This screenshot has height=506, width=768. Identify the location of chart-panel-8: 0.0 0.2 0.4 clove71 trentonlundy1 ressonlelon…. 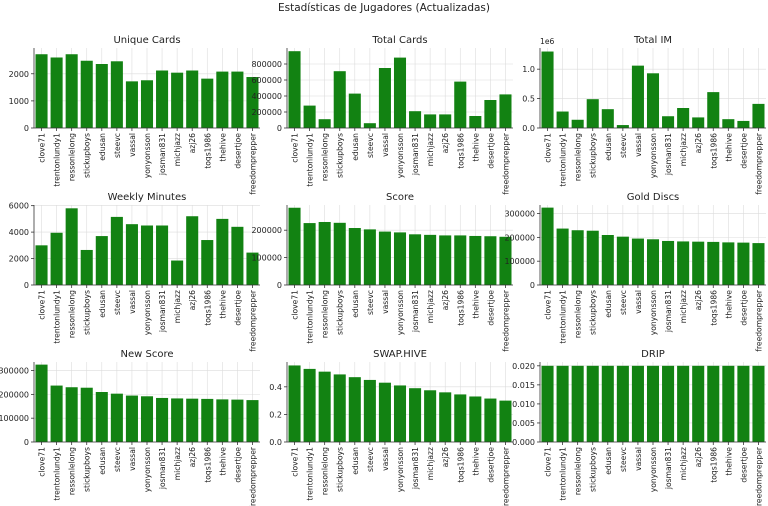
(391, 427).